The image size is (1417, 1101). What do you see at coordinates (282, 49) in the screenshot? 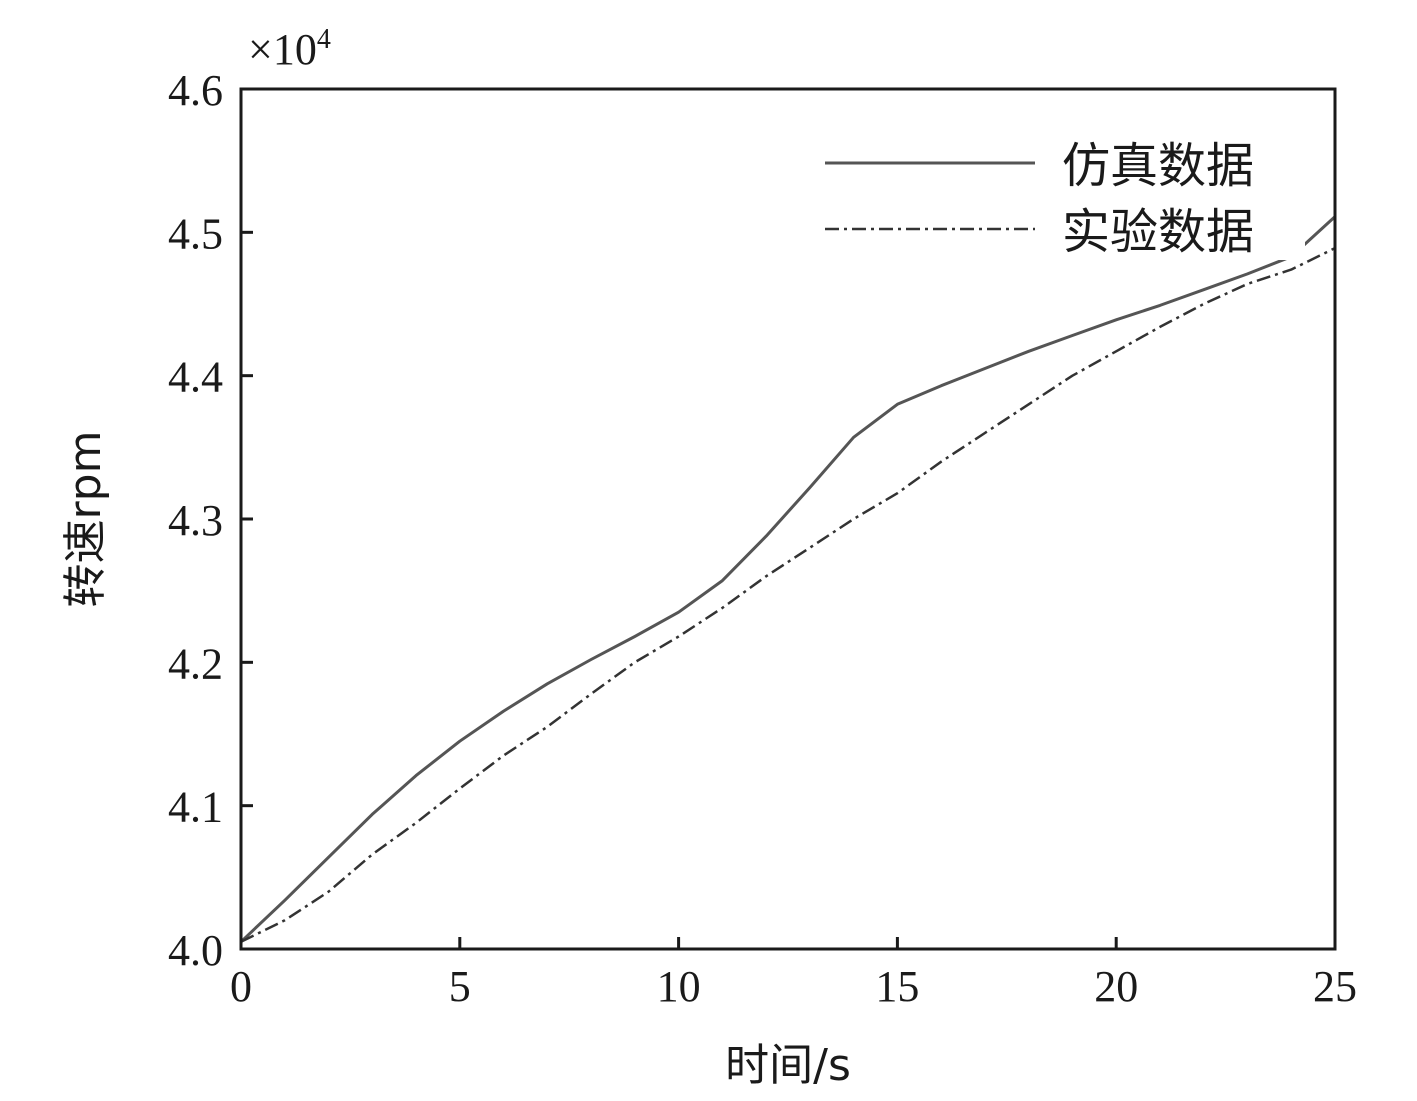
I see `y-multiplier-base: ×10` at bounding box center [282, 49].